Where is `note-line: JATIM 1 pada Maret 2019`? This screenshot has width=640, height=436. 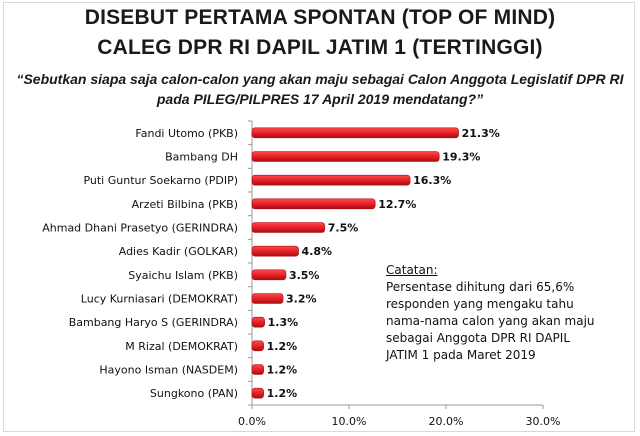
note-line: JATIM 1 pada Maret 2019 is located at coordinates (461, 355).